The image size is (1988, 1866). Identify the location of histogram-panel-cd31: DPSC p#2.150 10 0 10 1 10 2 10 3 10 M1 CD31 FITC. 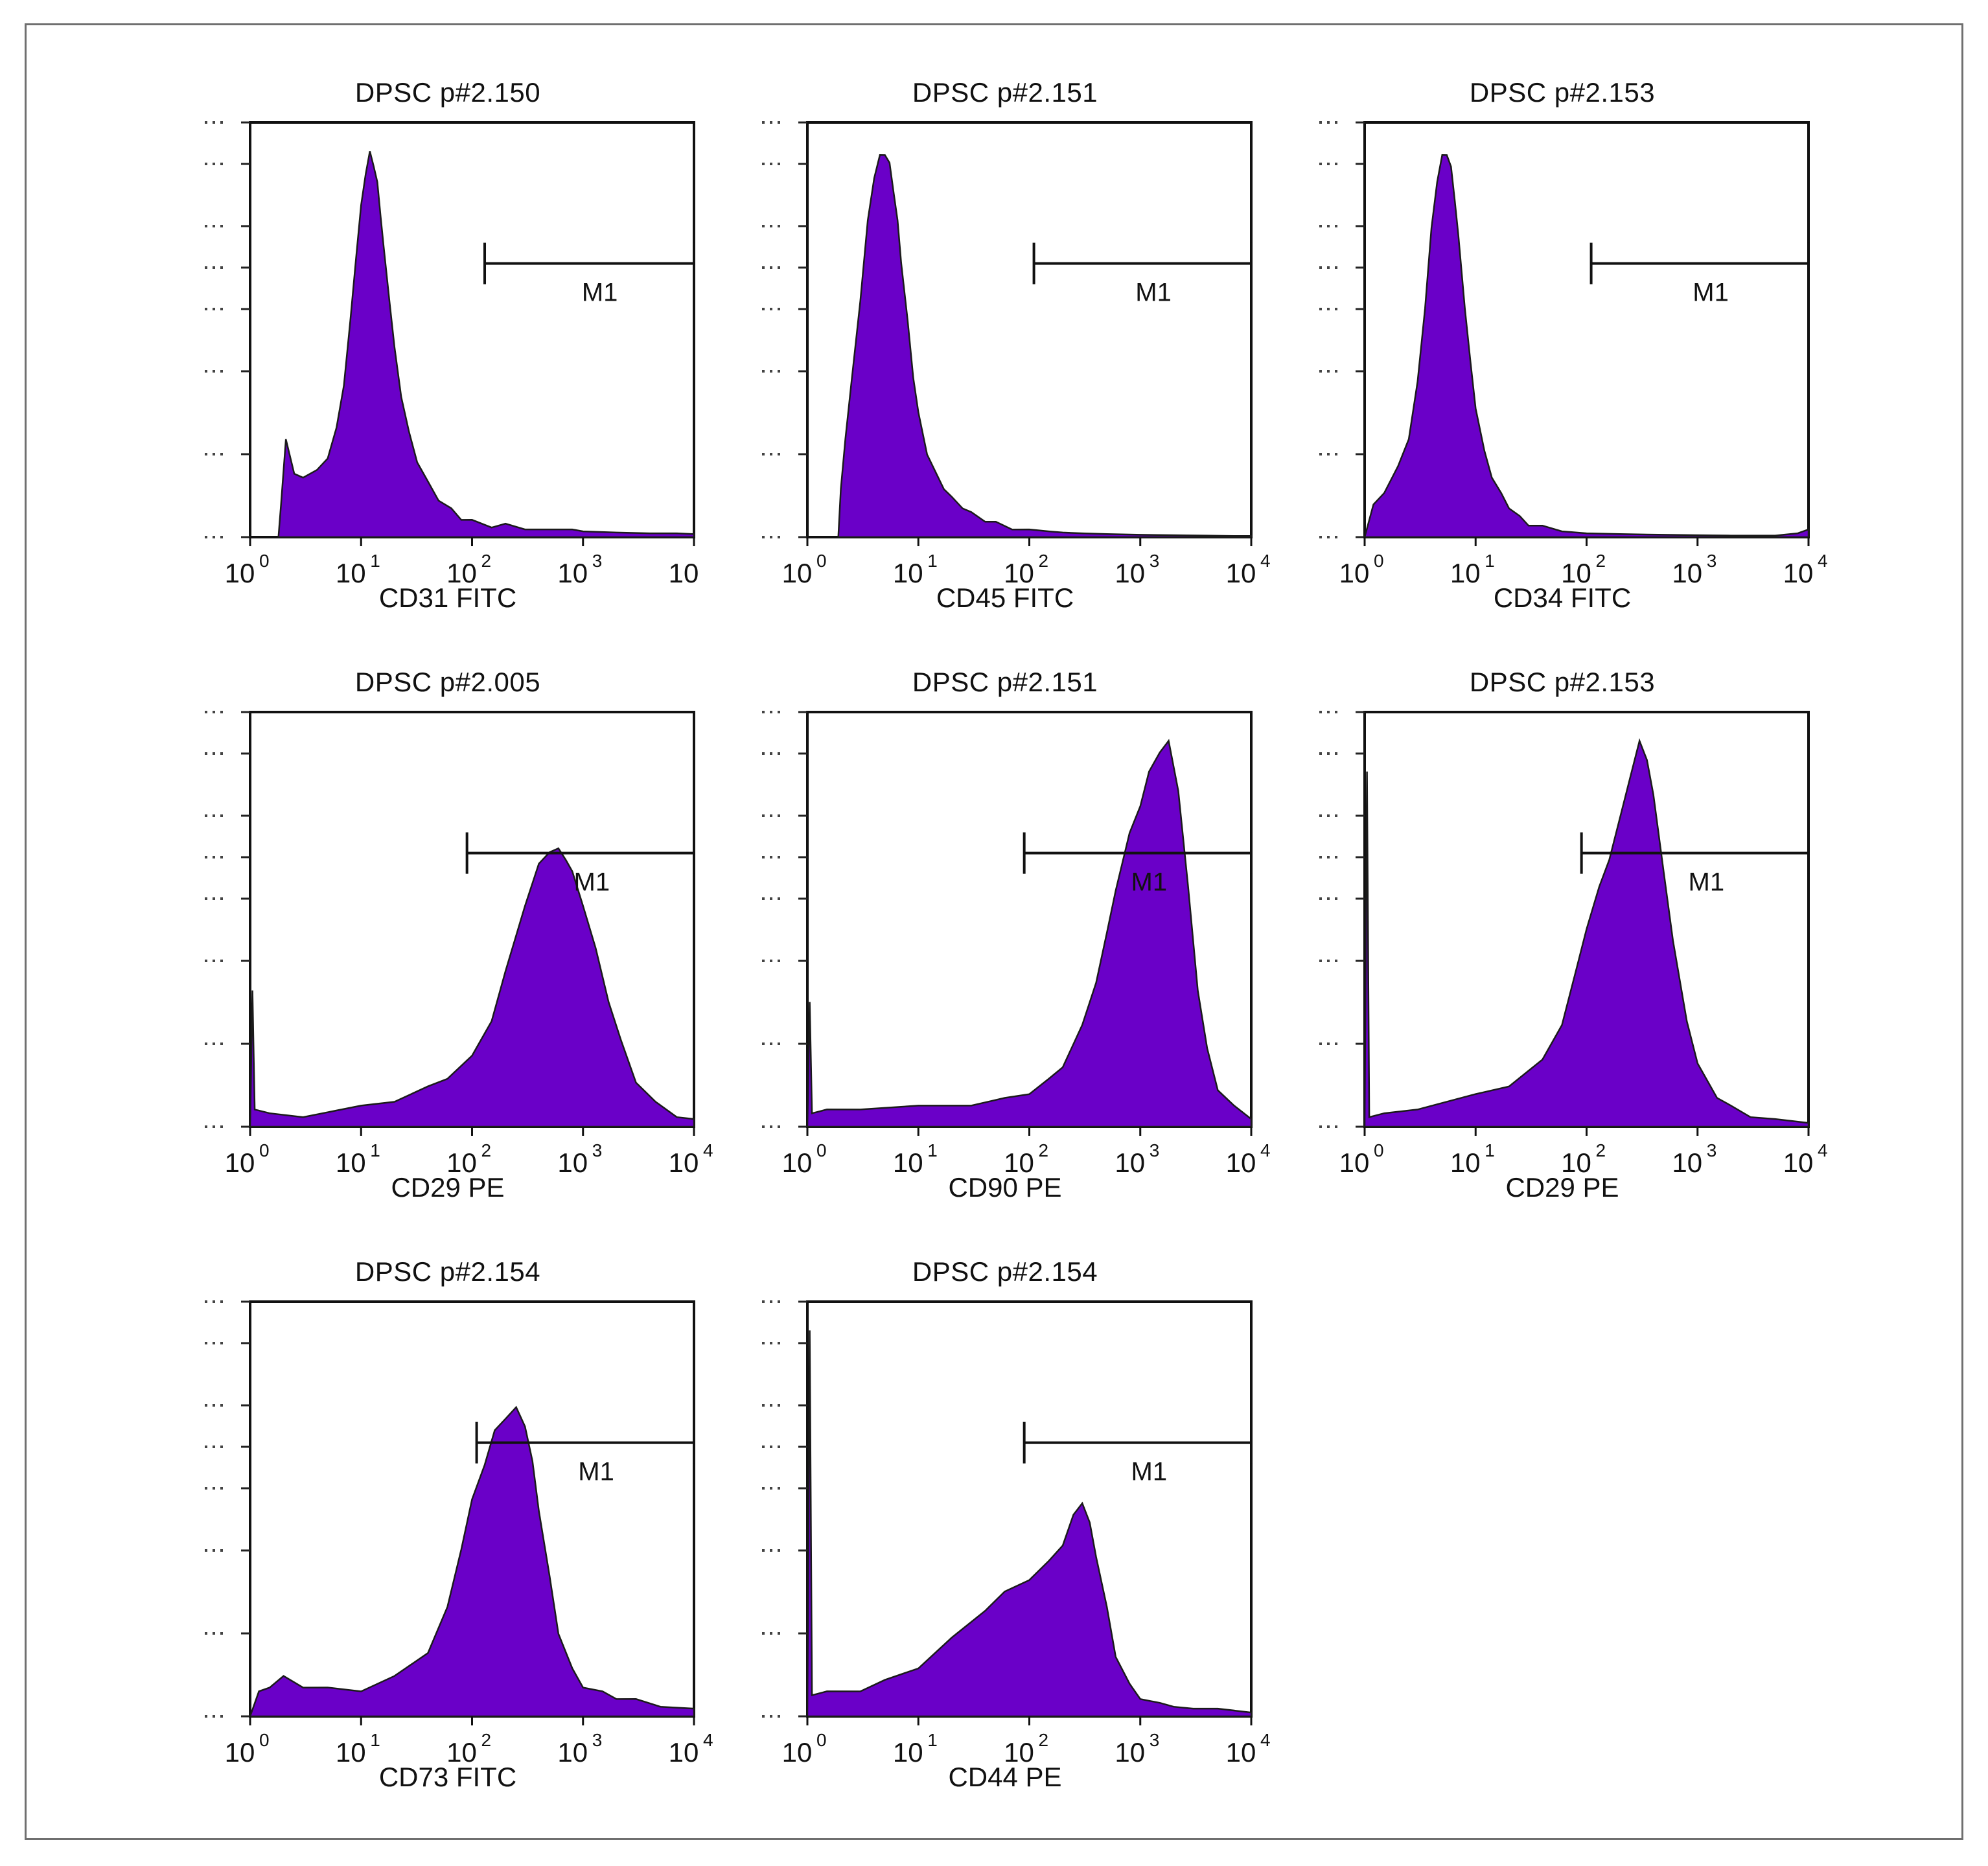
(414, 355).